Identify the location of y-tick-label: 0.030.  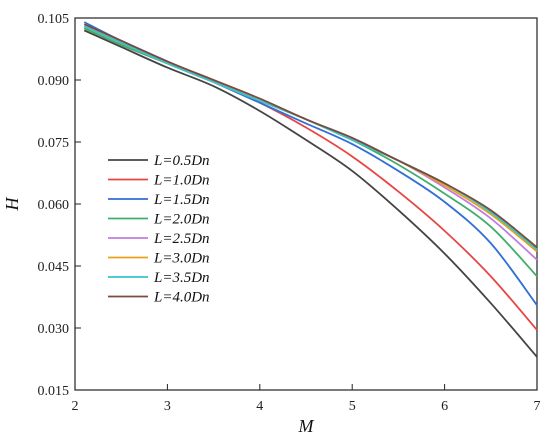
(54, 329).